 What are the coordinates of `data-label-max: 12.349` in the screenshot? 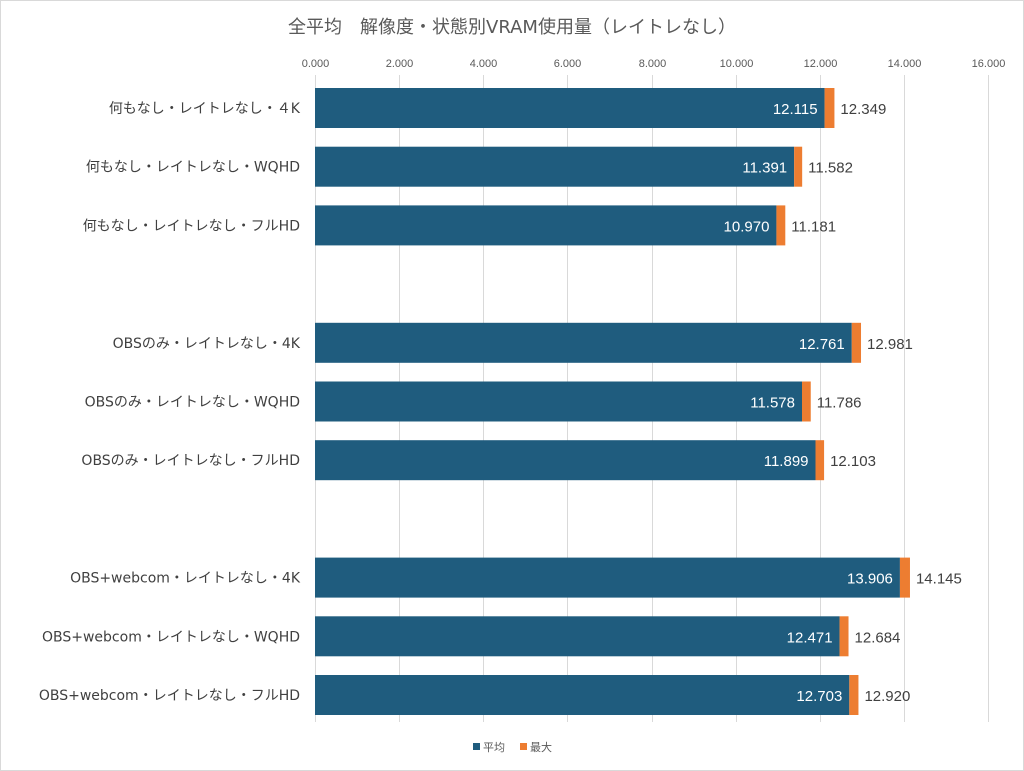 It's located at (863, 109).